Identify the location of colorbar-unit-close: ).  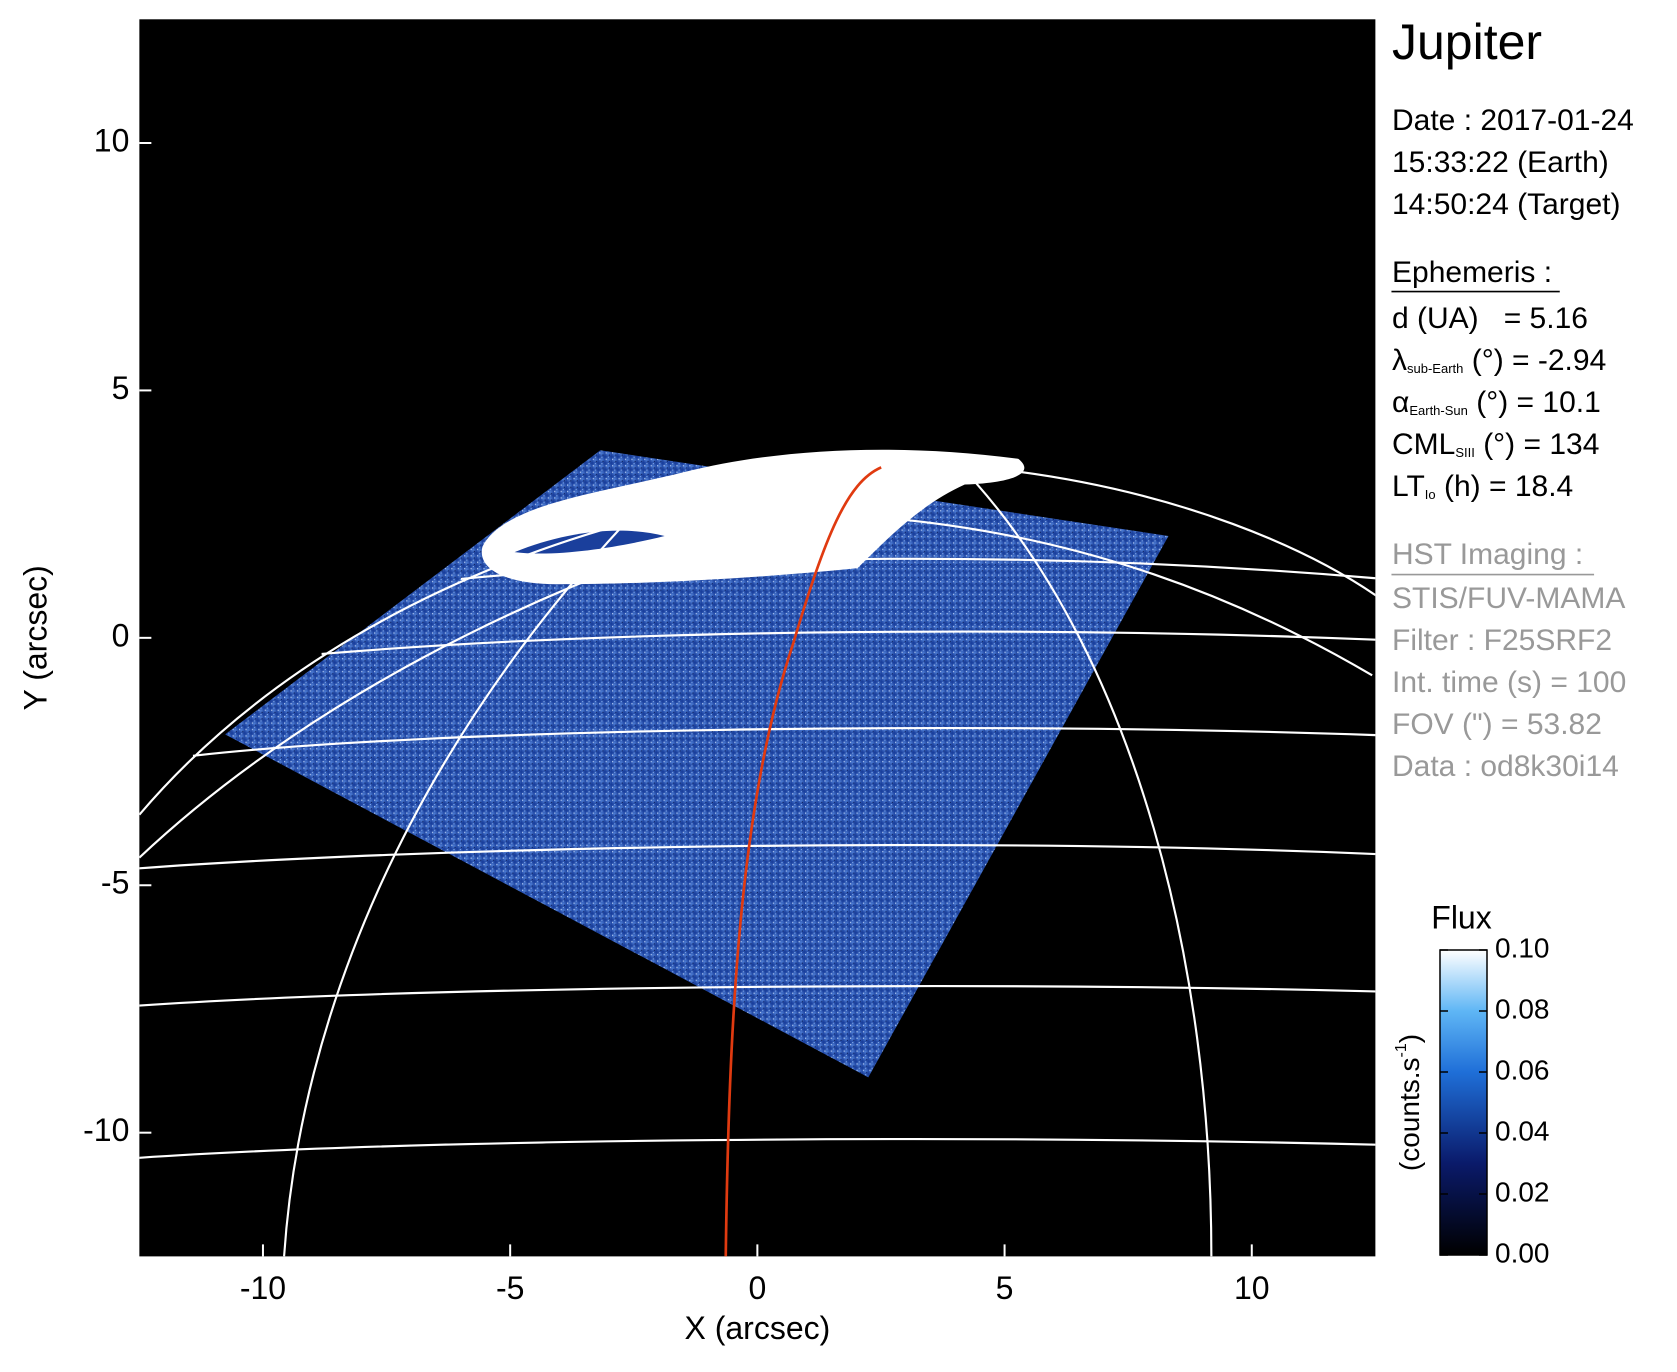
(1409, 1038).